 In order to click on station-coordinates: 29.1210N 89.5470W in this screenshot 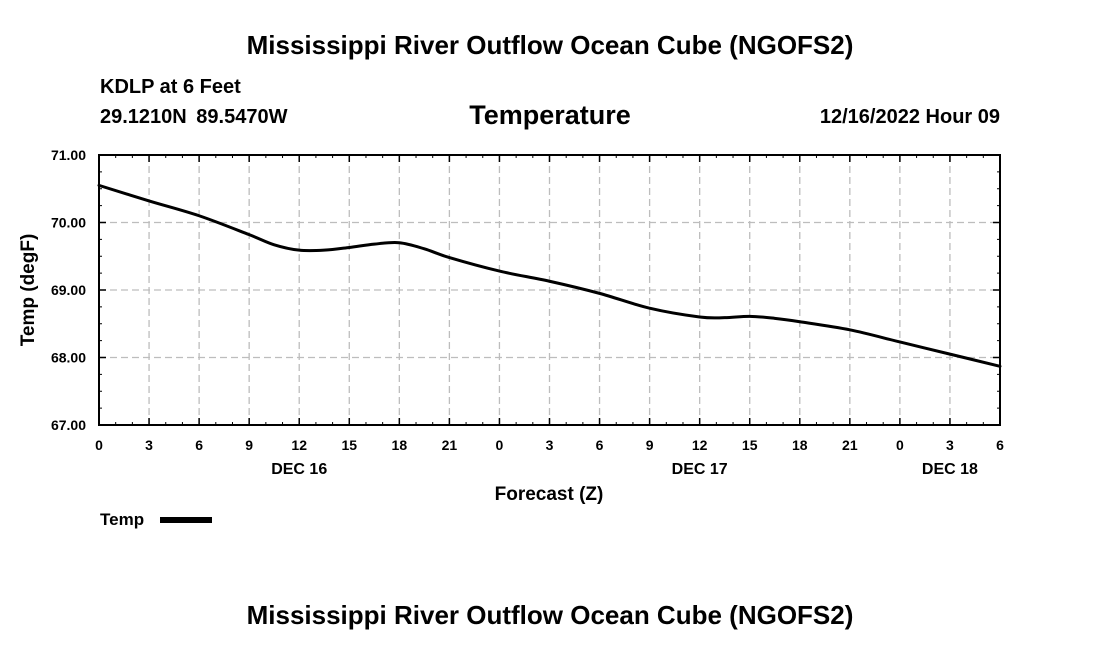, I will do `click(194, 117)`.